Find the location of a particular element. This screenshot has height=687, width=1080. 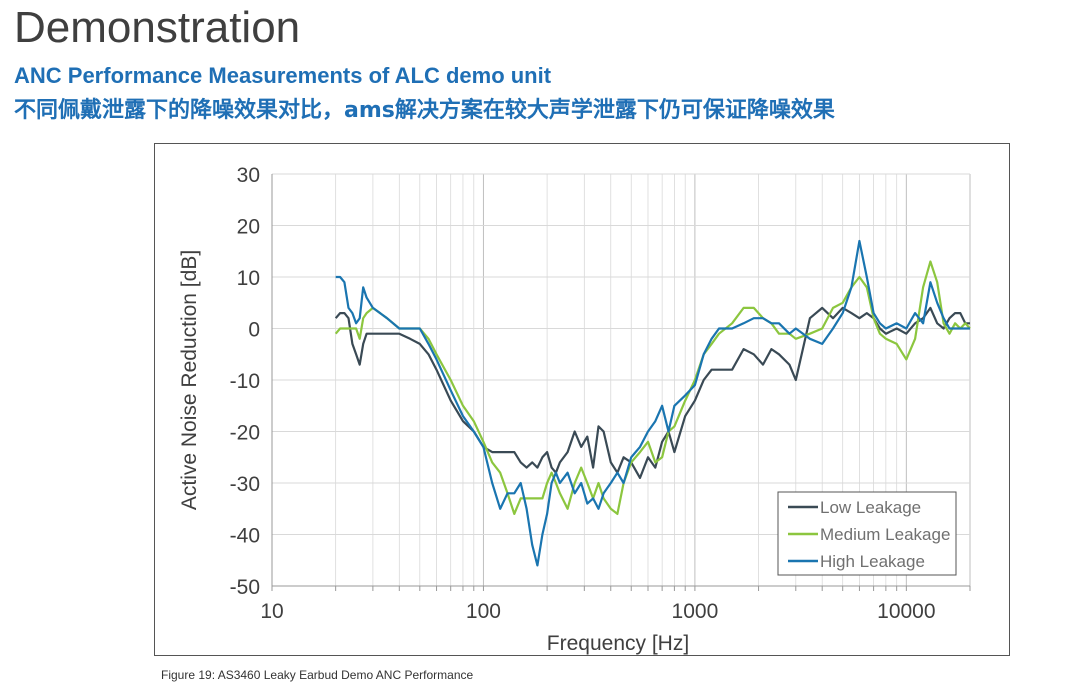

y-tick-label: 0 is located at coordinates (254, 330).